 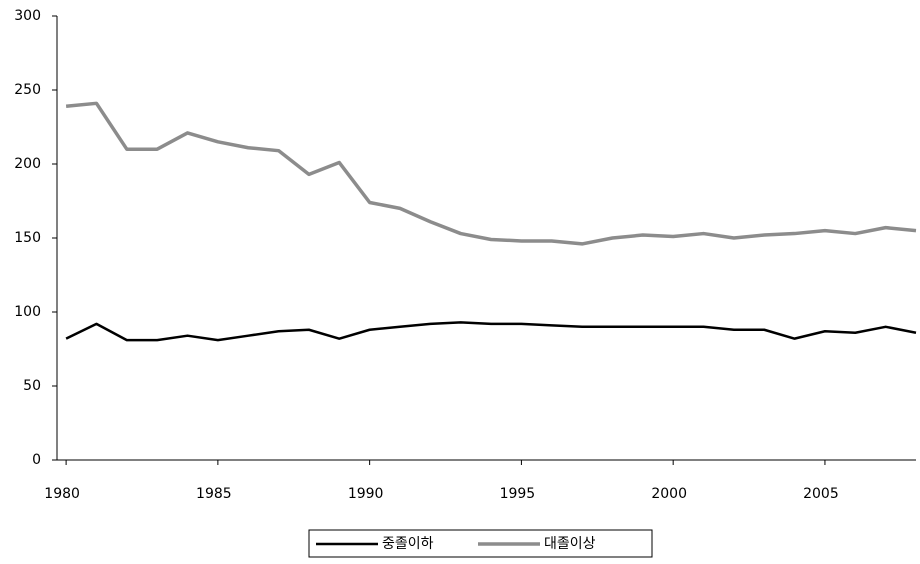 What do you see at coordinates (570, 544) in the screenshot?
I see `legend-label: 대졸이상` at bounding box center [570, 544].